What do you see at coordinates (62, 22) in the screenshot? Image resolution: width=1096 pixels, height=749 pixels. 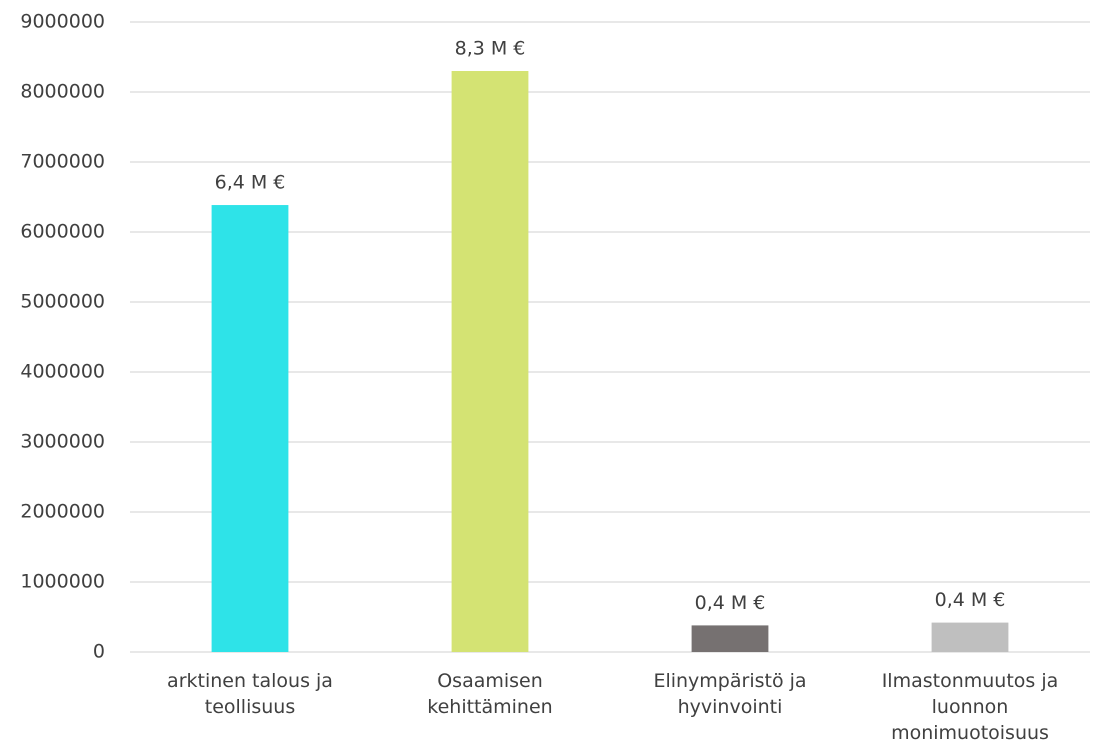 I see `y-tick-label: 9000000` at bounding box center [62, 22].